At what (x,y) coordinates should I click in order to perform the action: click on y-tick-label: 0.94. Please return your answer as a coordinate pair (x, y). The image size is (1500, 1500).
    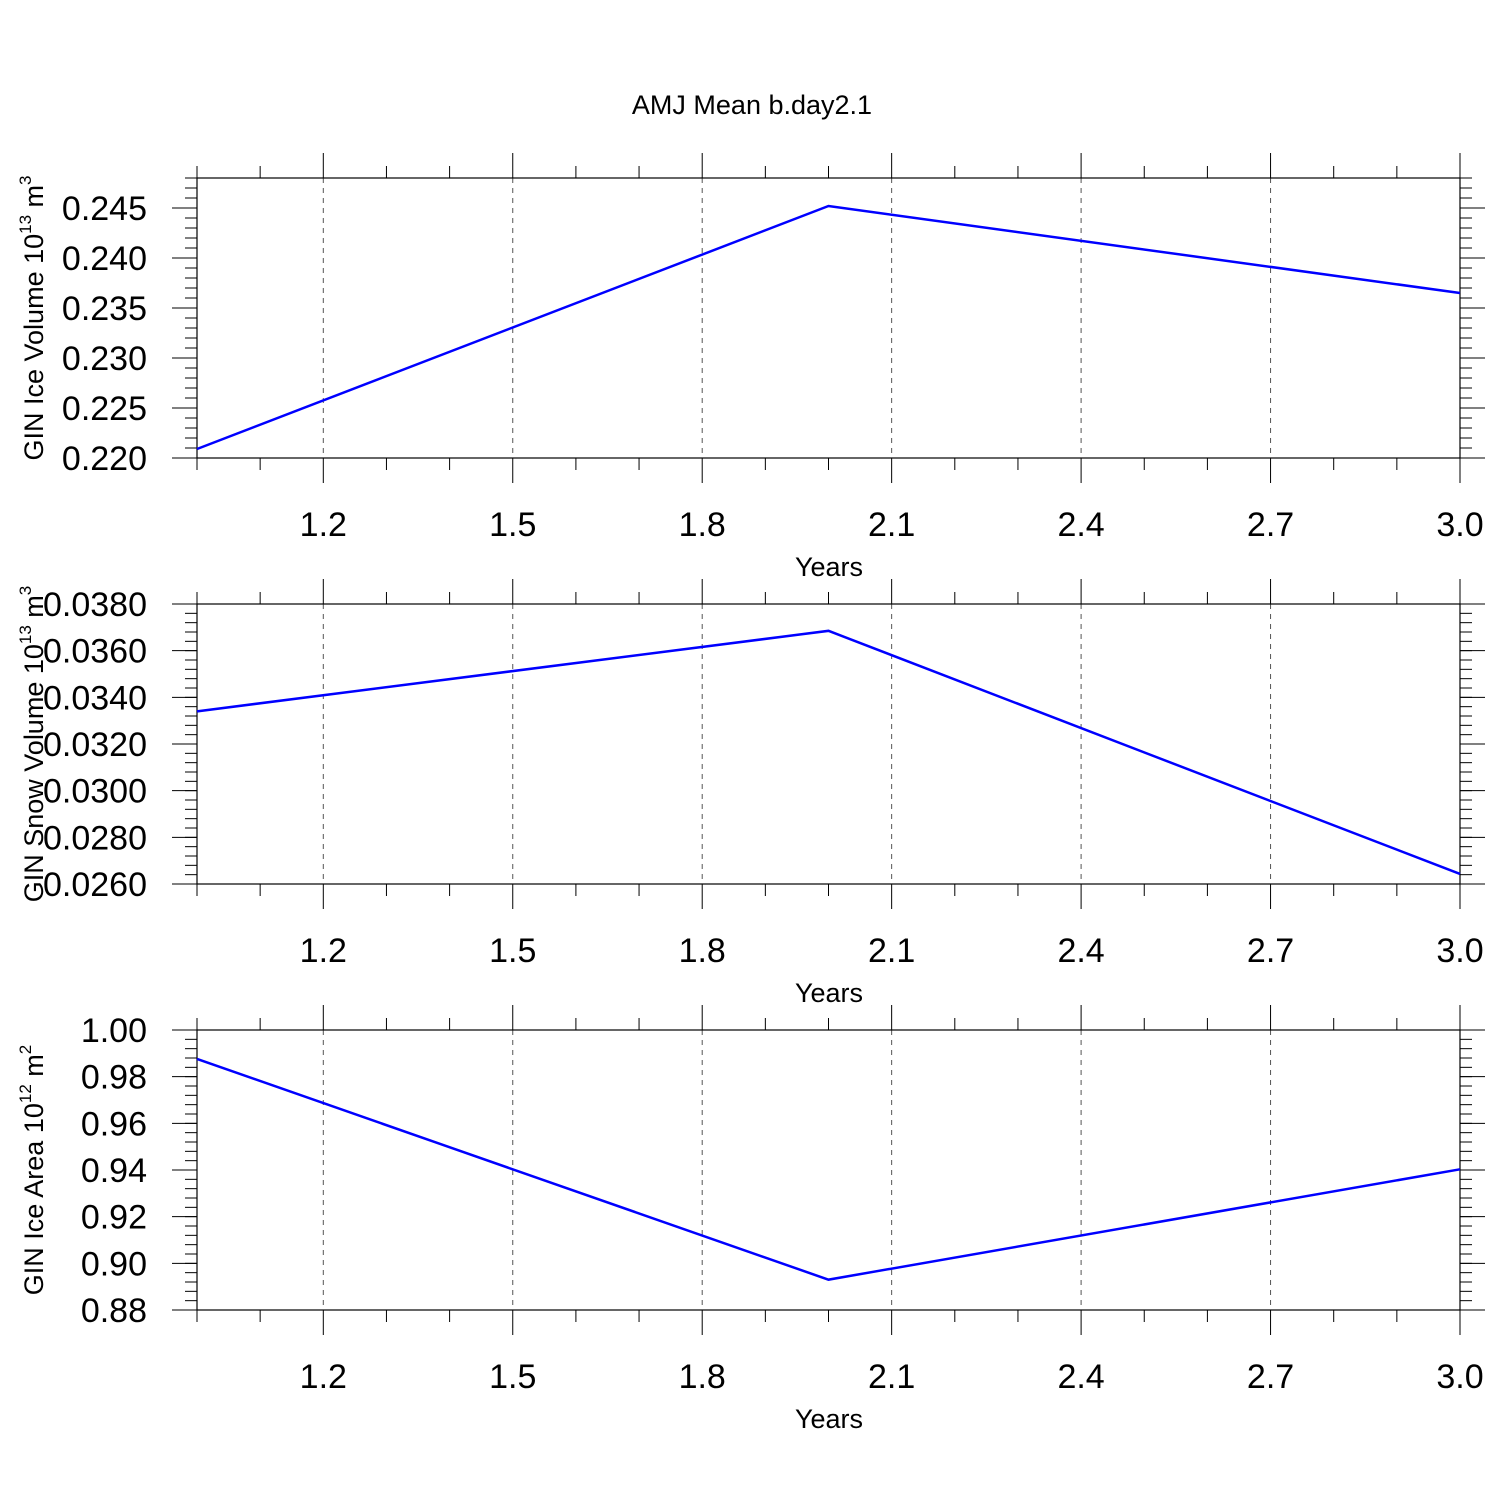
    Looking at the image, I should click on (114, 1171).